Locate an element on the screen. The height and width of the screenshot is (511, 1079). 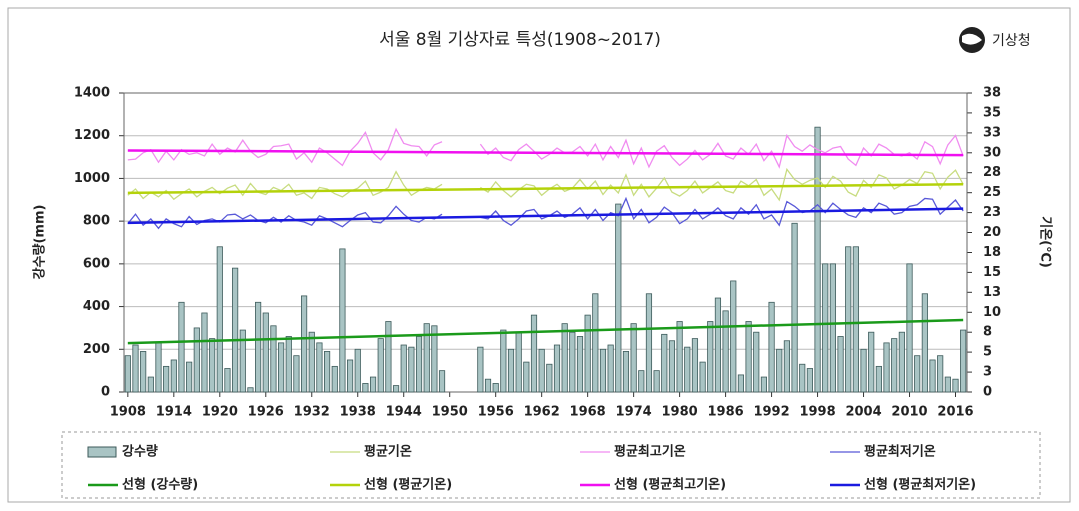
legend-box is located at coordinates (551, 465).